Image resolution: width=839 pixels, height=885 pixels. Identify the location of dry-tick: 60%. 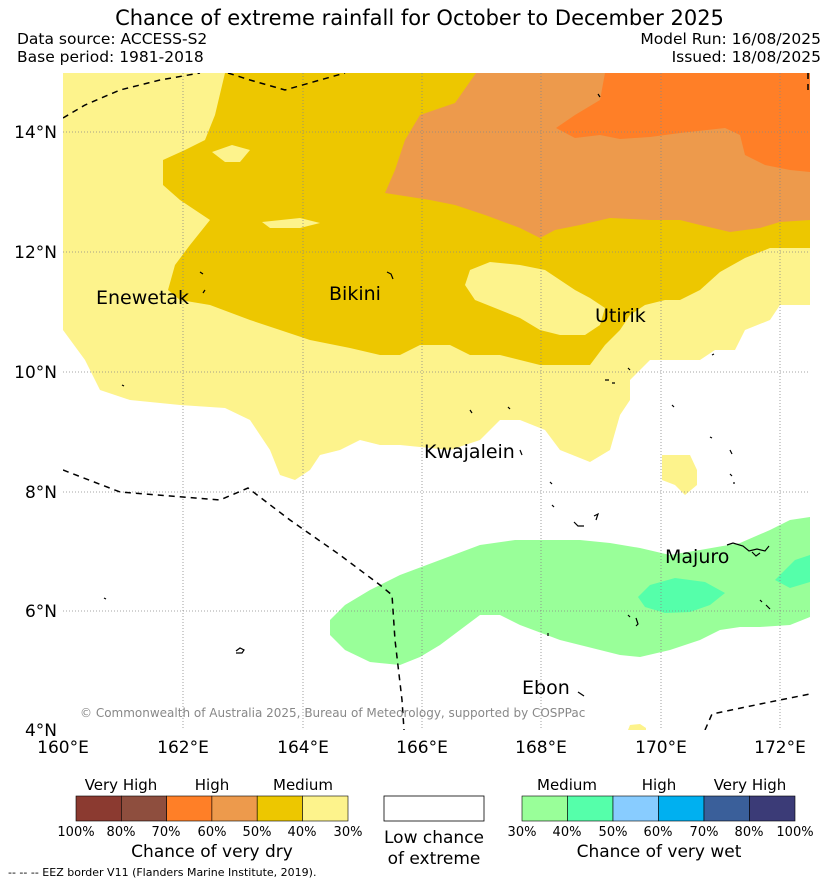
(212, 832).